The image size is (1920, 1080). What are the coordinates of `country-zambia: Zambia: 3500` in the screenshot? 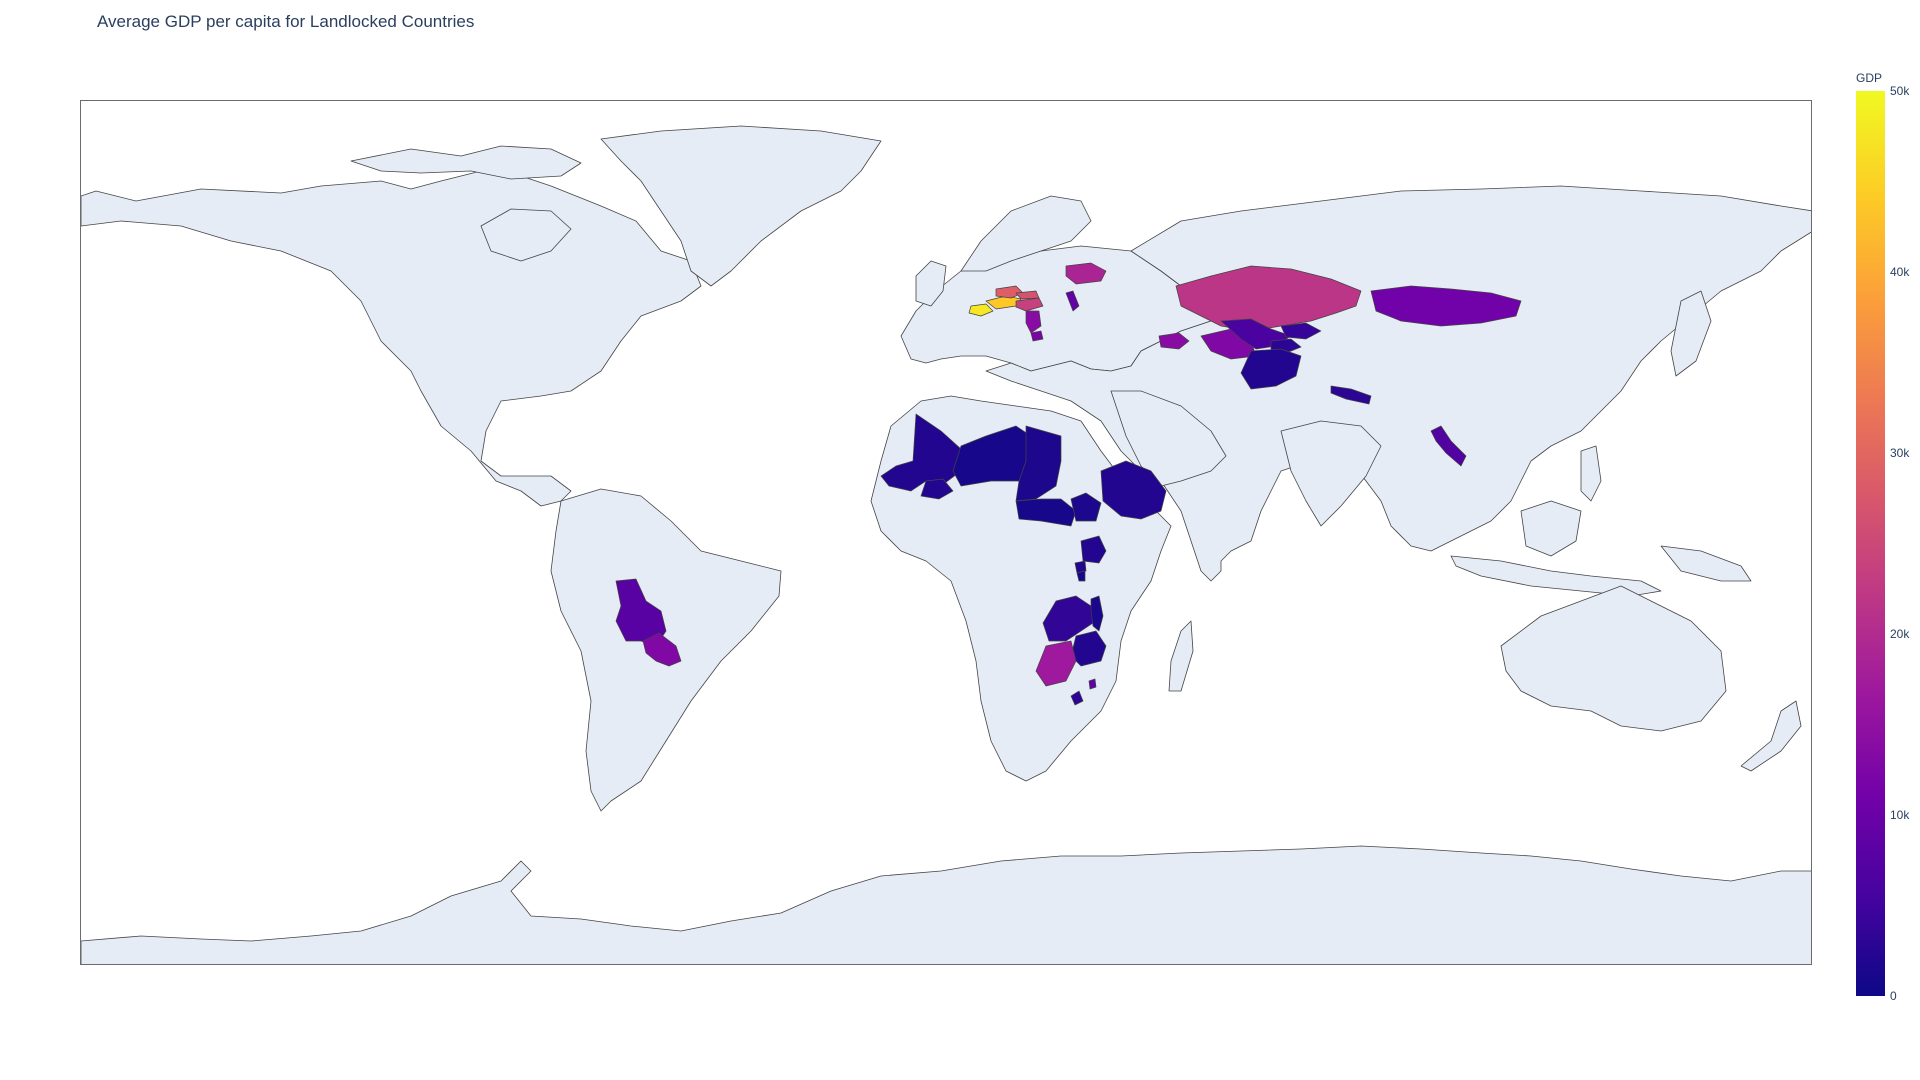 It's located at (1069, 618).